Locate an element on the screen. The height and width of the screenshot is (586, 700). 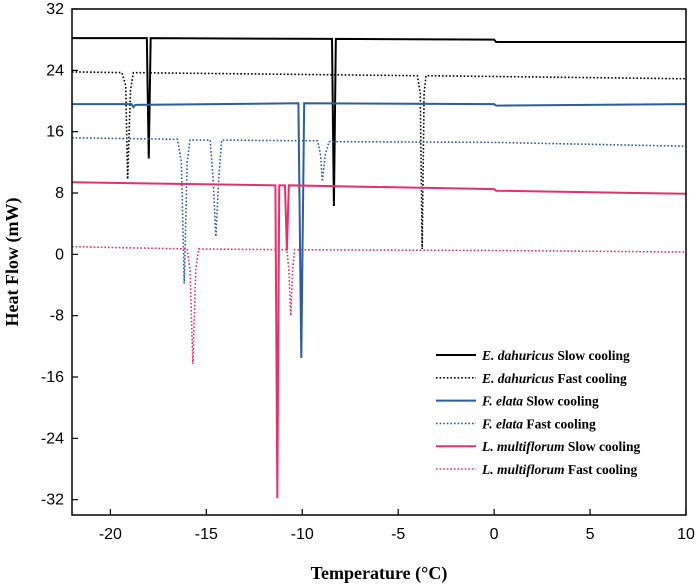
x-tick-label: 10 is located at coordinates (686, 534).